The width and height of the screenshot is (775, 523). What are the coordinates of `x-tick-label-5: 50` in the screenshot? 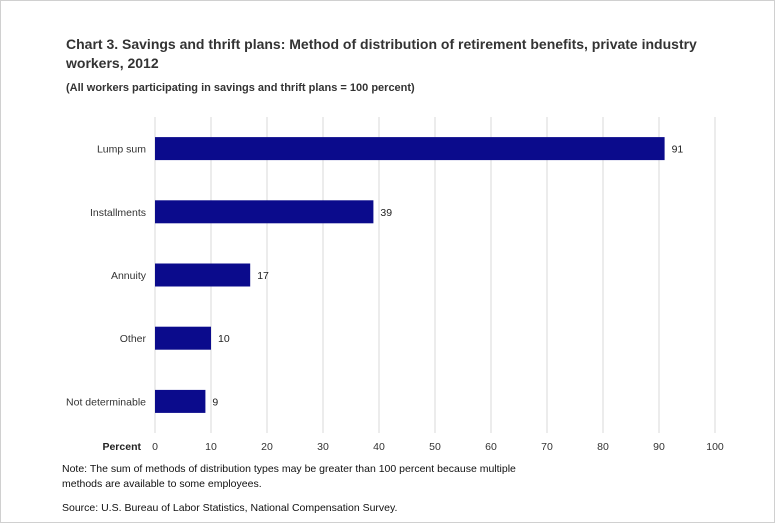 It's located at (435, 447).